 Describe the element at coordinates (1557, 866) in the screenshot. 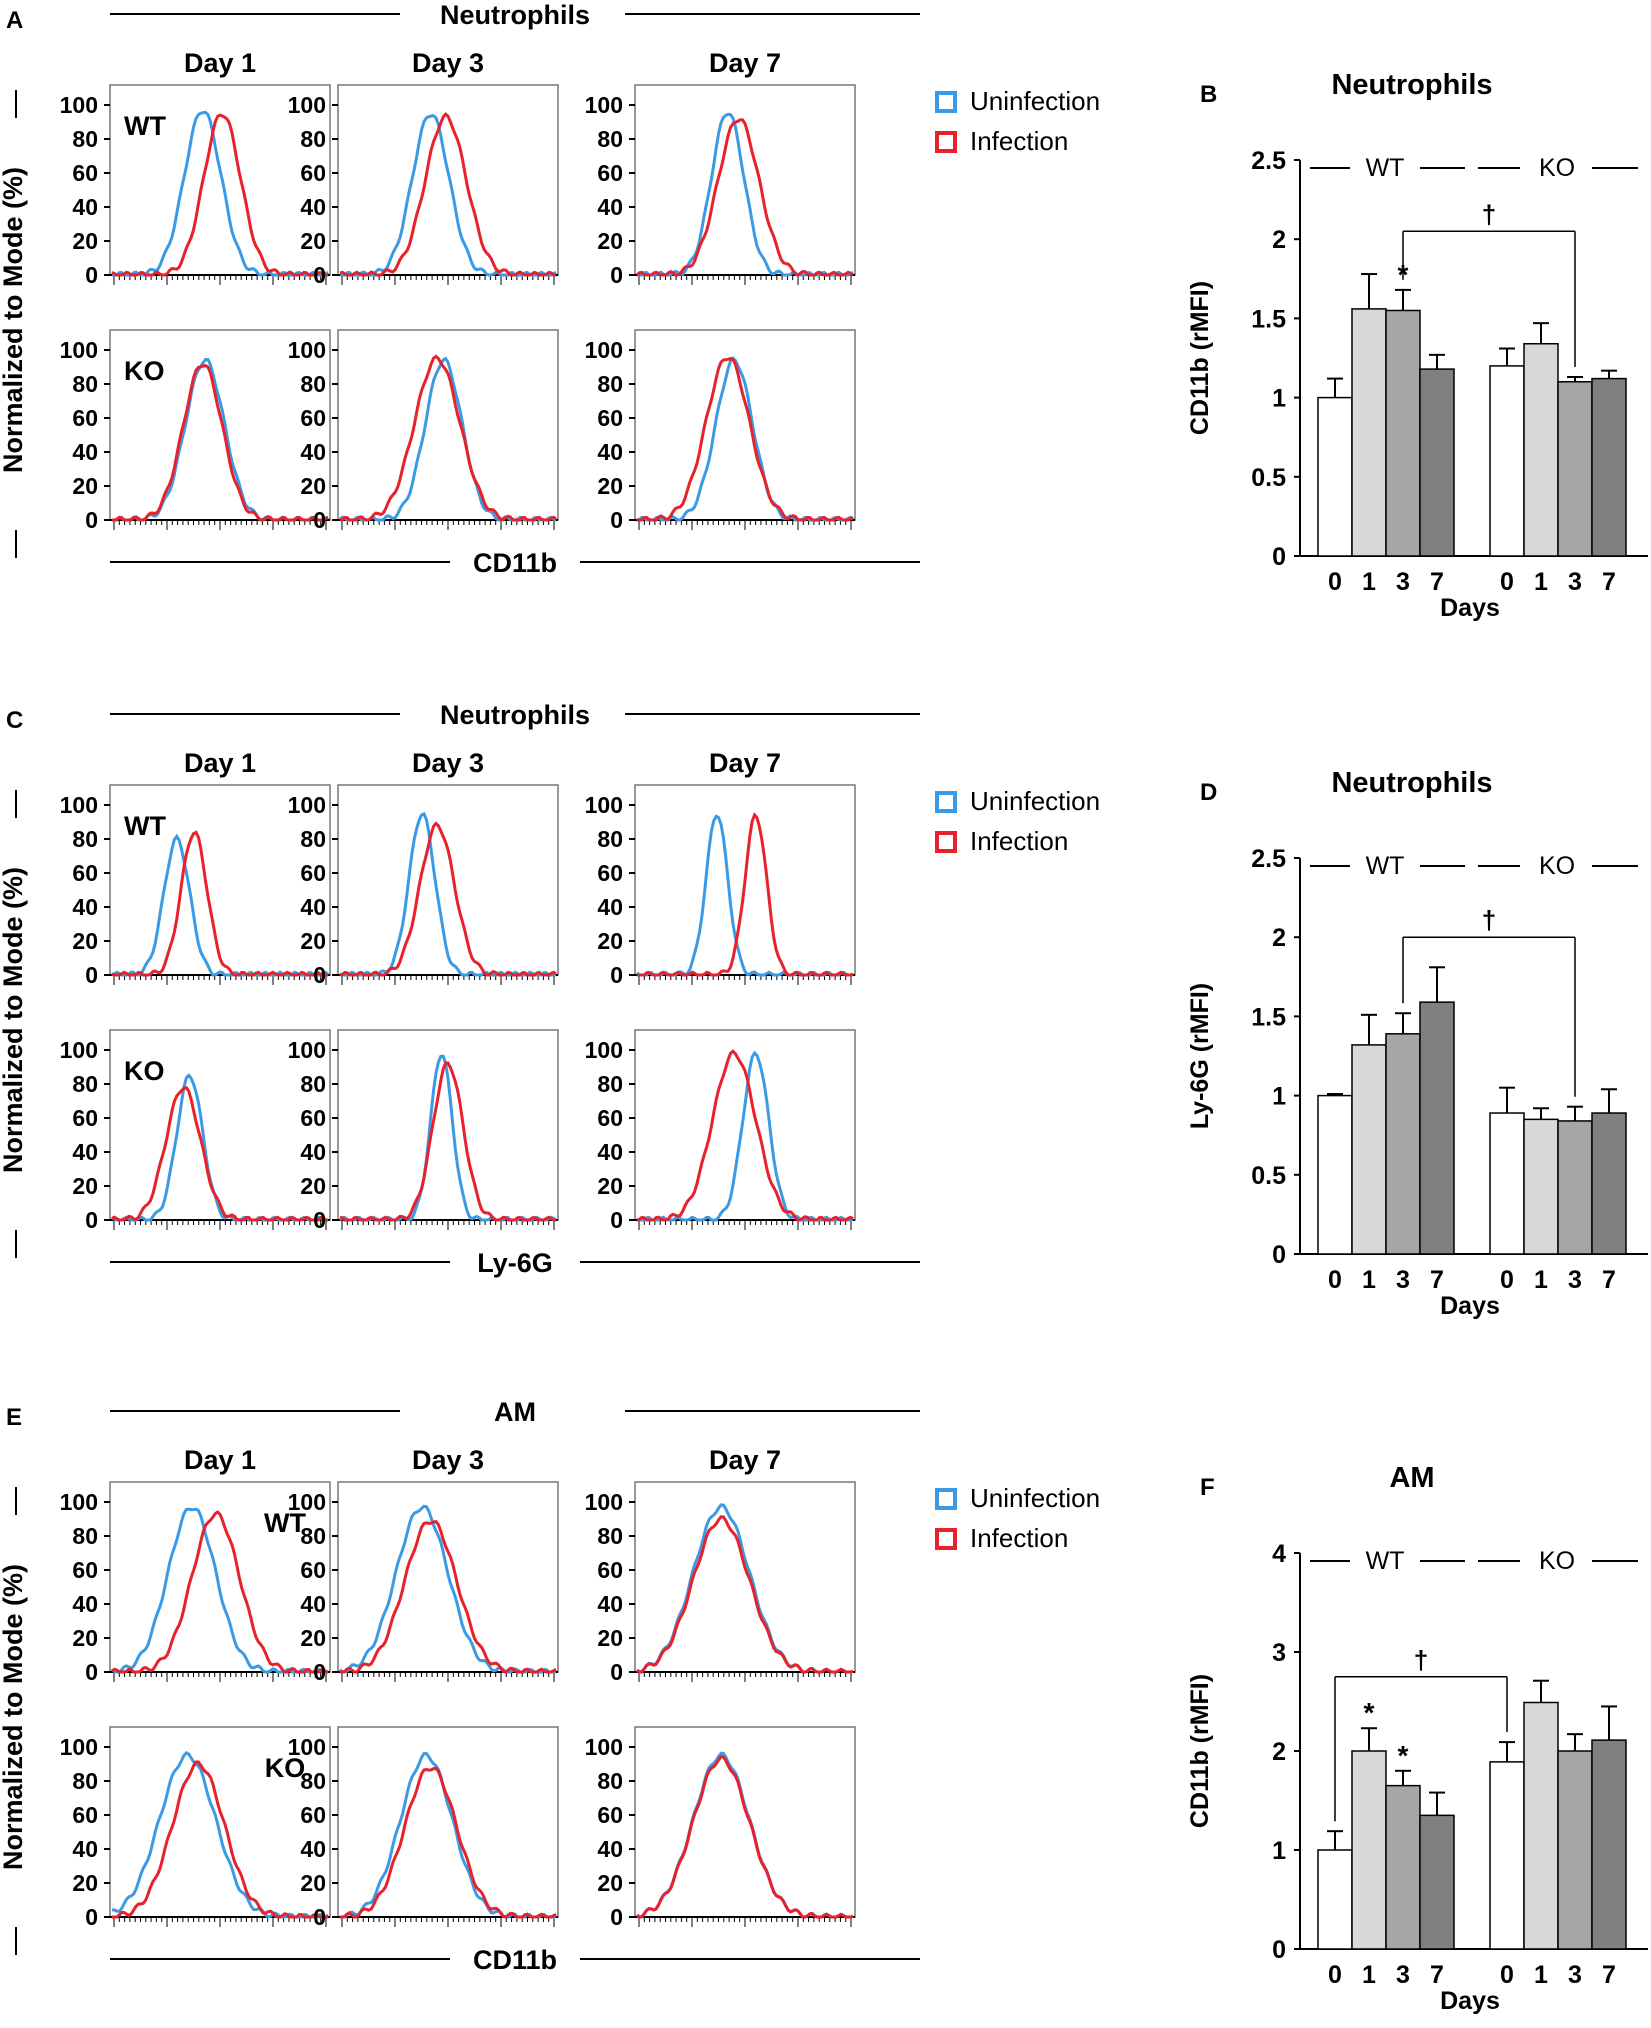

I see `group-label-ko: KO` at that location.